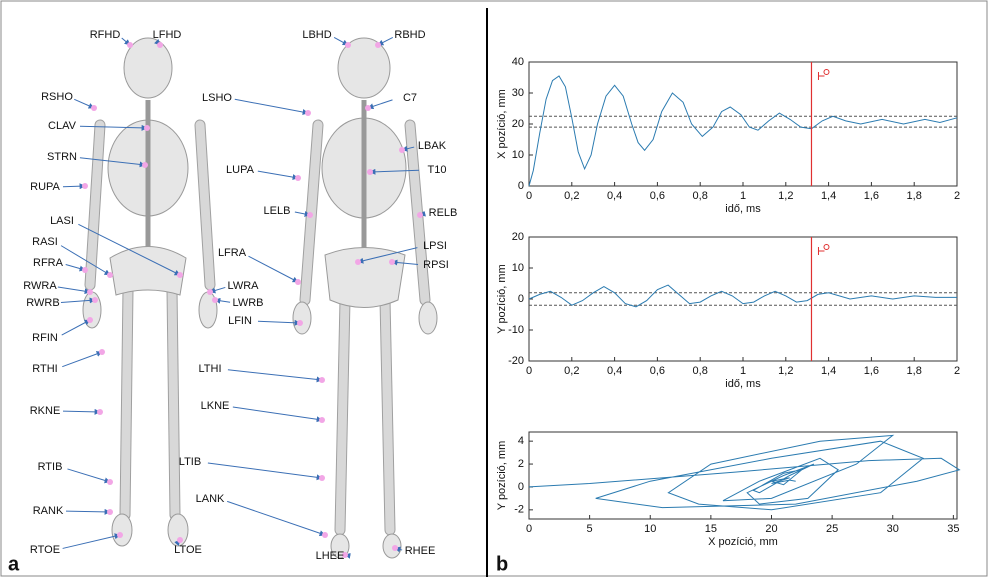 This screenshot has height=577, width=988. I want to click on y-tick-label: 30, so click(518, 93).